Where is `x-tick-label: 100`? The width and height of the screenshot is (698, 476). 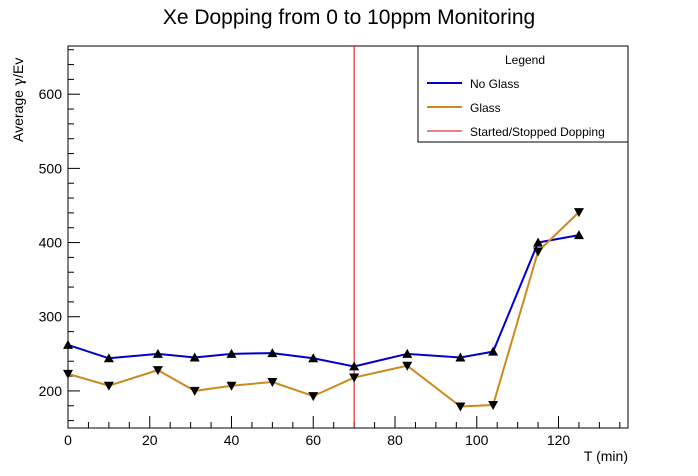
x-tick-label: 100 is located at coordinates (477, 440).